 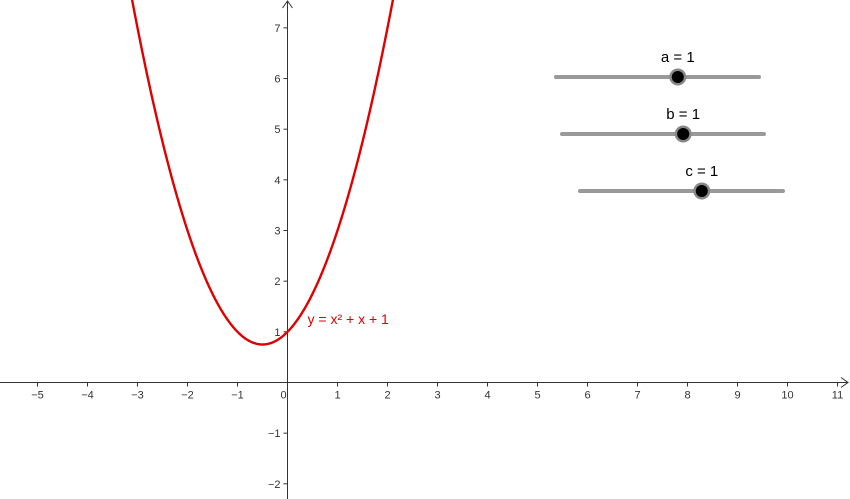 What do you see at coordinates (637, 395) in the screenshot?
I see `x-tick-label: 7` at bounding box center [637, 395].